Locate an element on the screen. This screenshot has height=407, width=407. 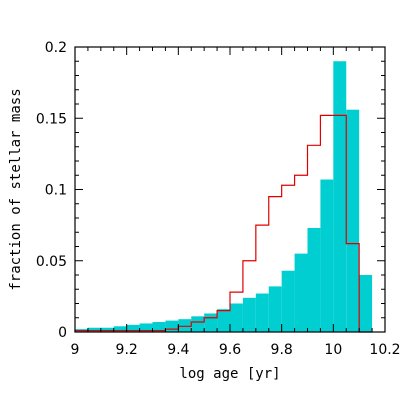
x-tick-label: 10.2 is located at coordinates (384, 350).